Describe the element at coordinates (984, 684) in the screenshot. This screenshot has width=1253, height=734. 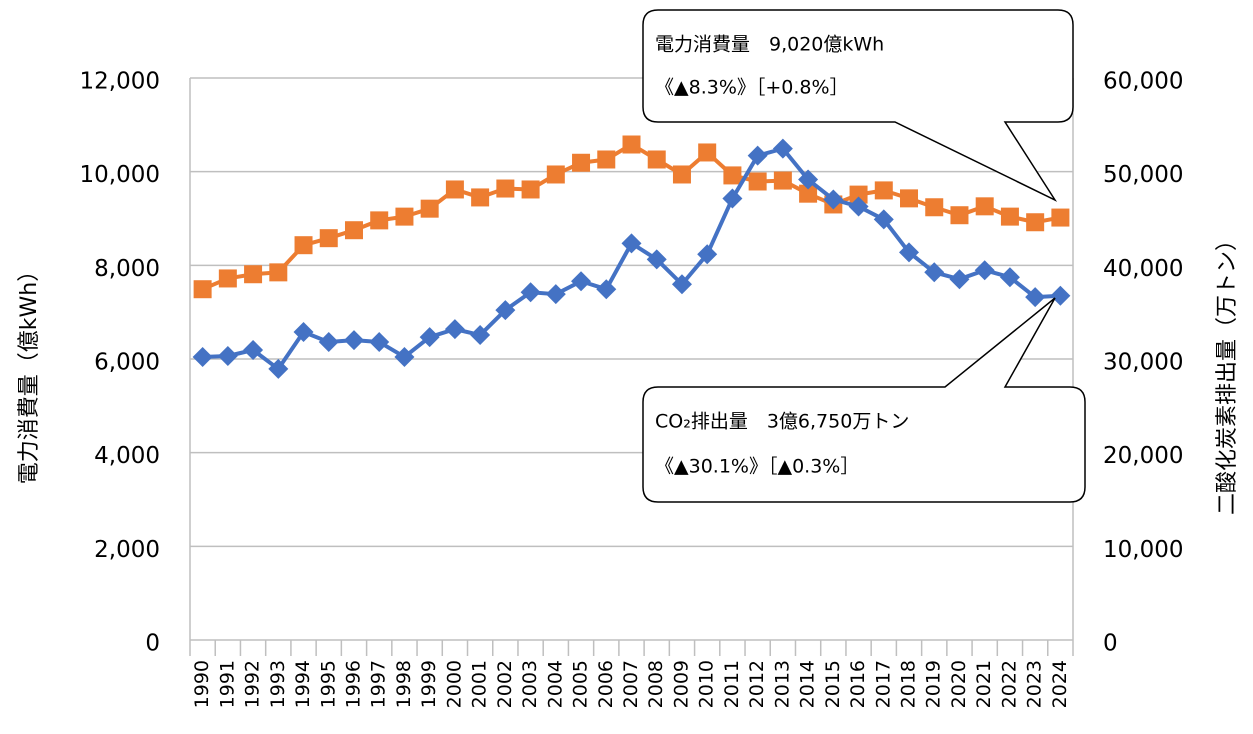
I see `x-tick-label: 2021` at that location.